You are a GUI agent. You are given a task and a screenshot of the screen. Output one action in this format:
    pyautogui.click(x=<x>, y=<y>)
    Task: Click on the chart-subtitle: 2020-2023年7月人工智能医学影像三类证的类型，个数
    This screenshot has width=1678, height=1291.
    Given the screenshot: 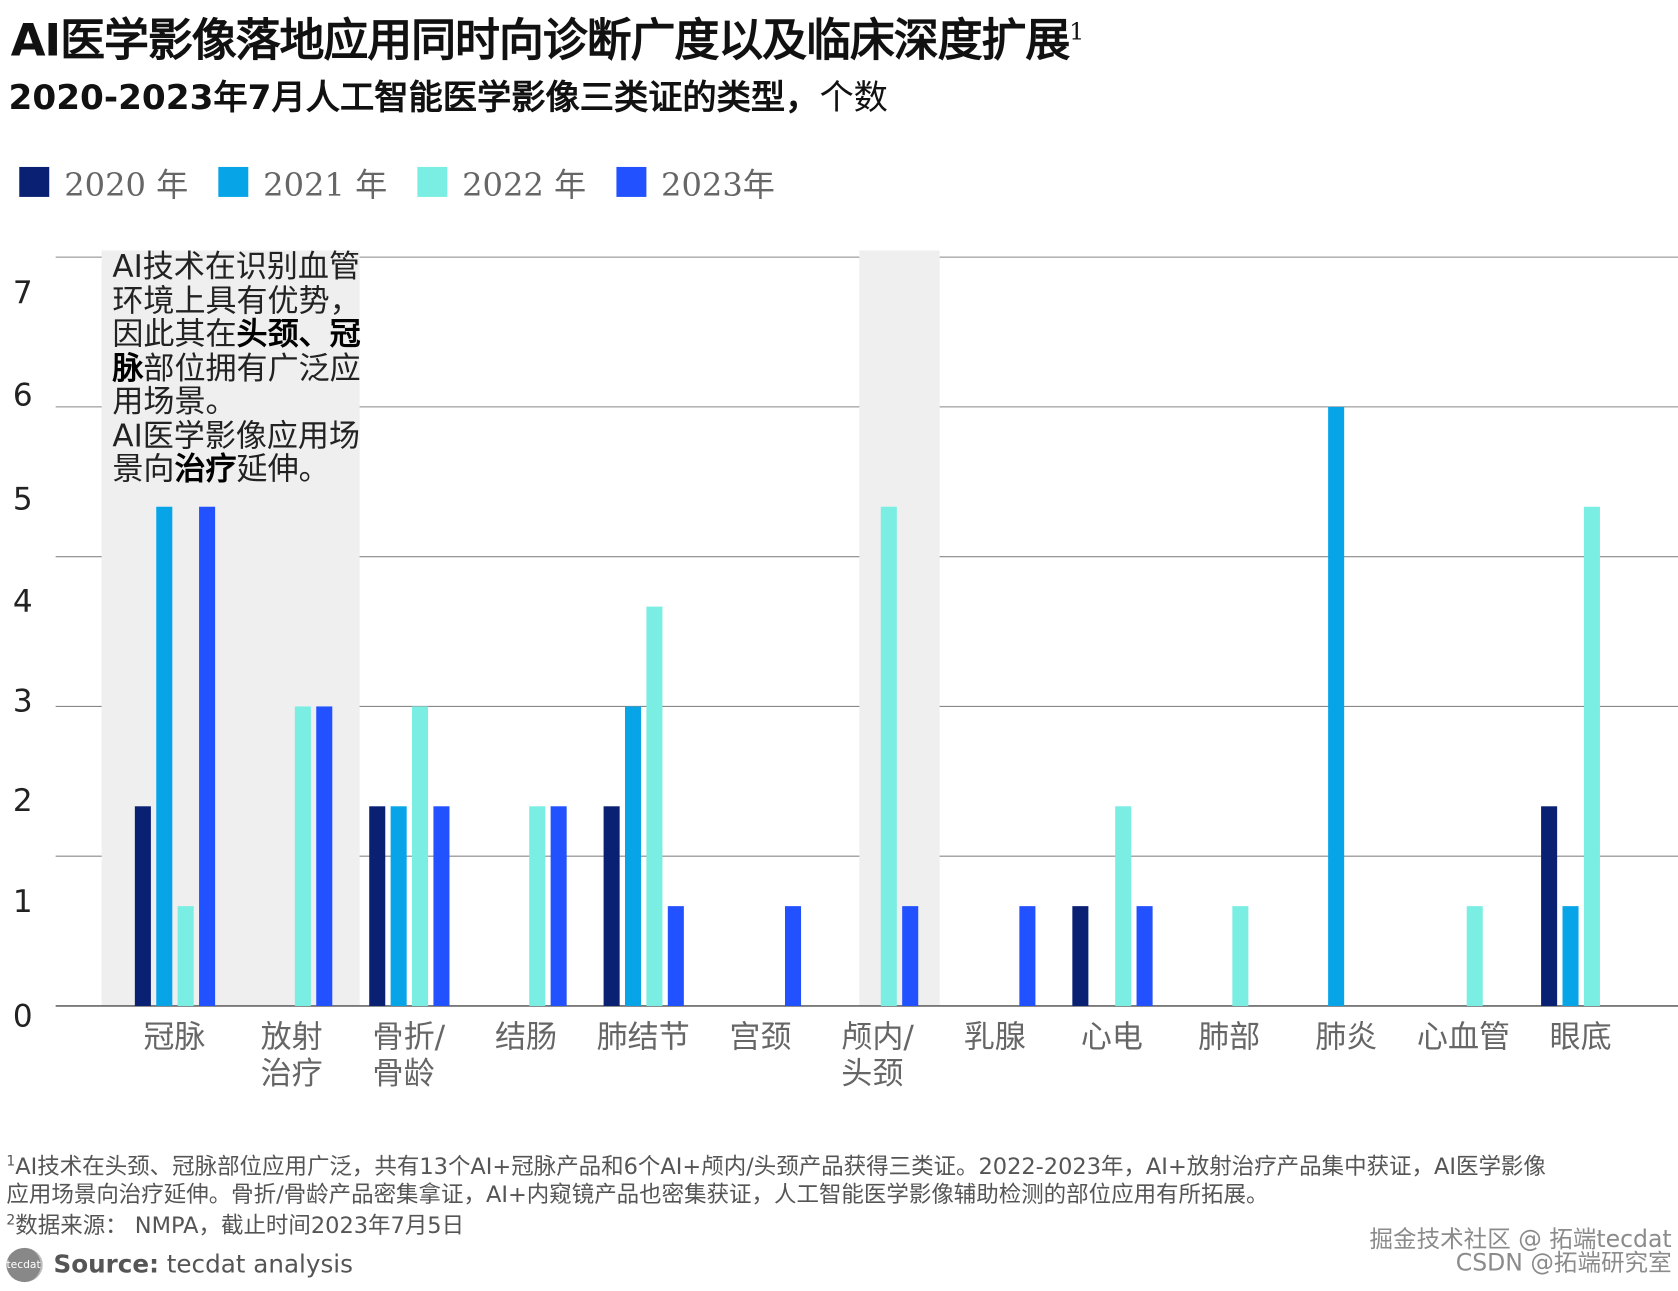 What is the action you would take?
    pyautogui.click(x=448, y=95)
    